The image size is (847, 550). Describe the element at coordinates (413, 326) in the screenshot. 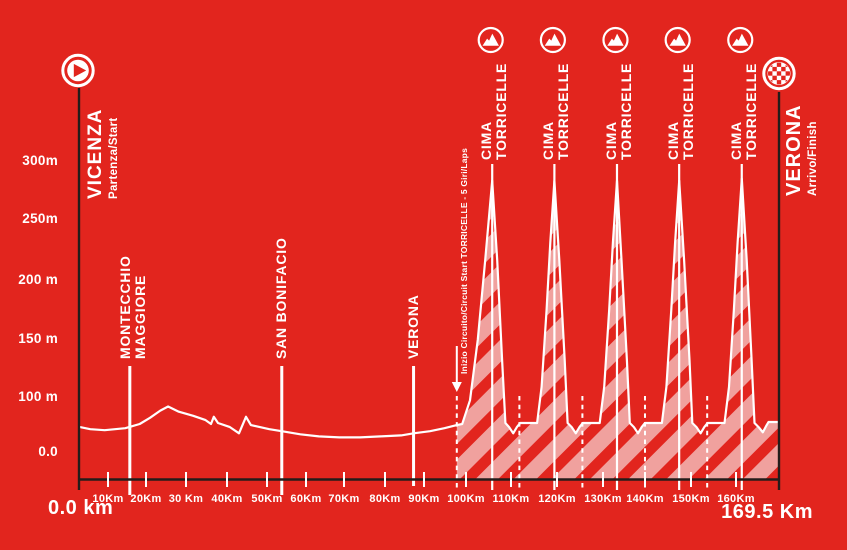

I see `waypoint-label: VERONA` at that location.